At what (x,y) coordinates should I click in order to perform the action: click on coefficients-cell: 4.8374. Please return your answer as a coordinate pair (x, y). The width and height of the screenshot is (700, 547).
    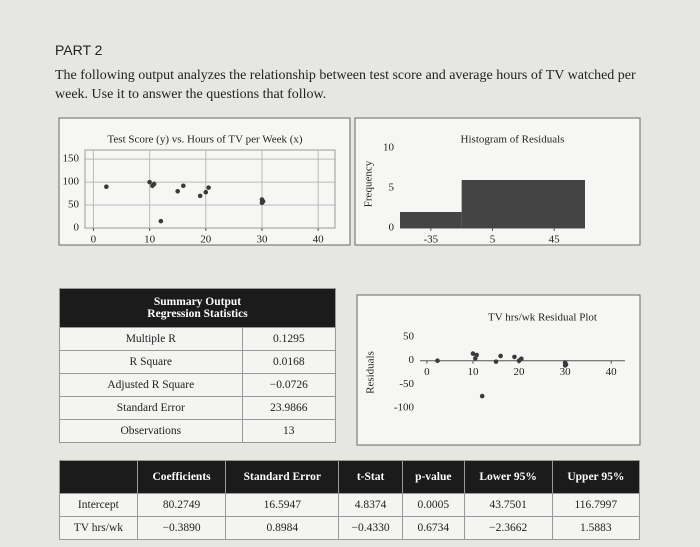
    Looking at the image, I should click on (370, 505).